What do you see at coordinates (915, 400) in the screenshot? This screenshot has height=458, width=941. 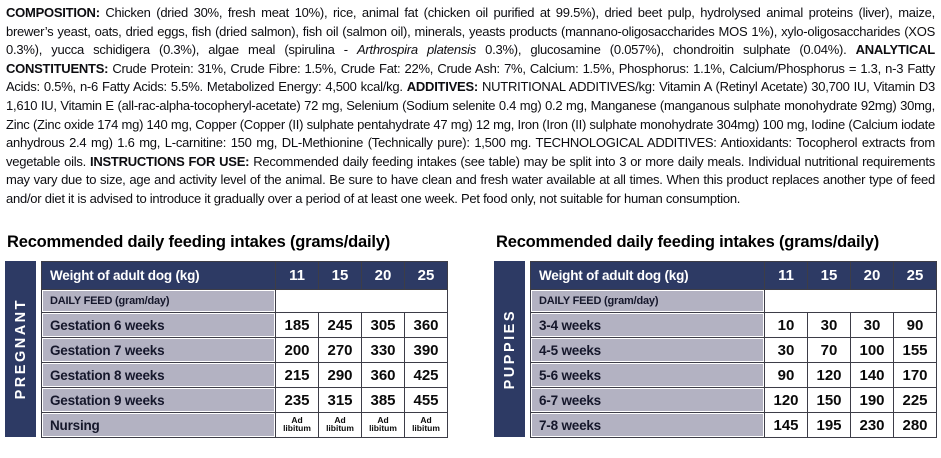 I see `value-cell: 225` at bounding box center [915, 400].